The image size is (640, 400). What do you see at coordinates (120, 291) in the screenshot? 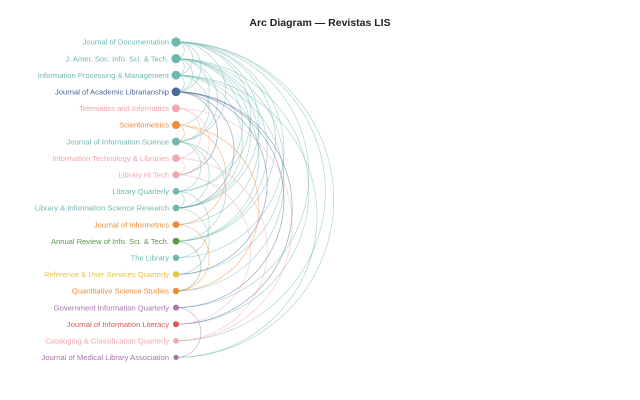
I see `node-label: Quantitative Science Studies` at bounding box center [120, 291].